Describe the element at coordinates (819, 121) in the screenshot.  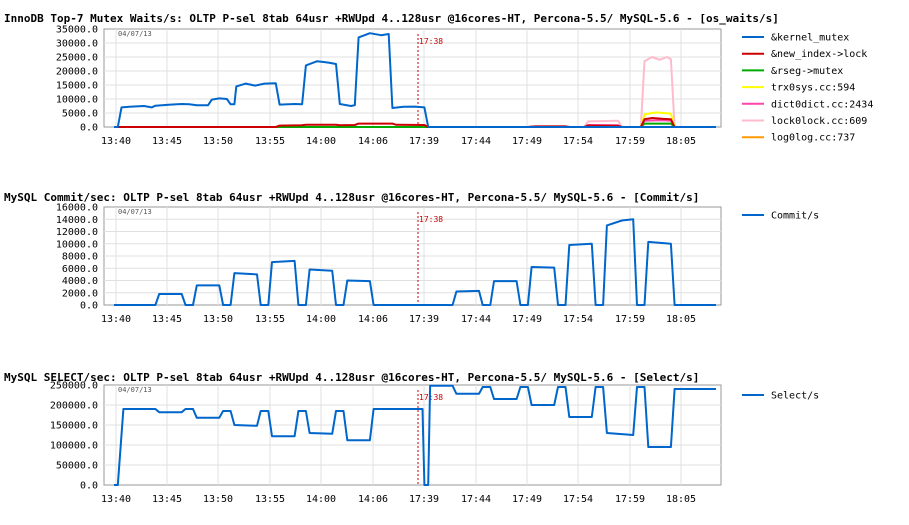
I see `legend-entry: lock0lock.cc:609` at that location.